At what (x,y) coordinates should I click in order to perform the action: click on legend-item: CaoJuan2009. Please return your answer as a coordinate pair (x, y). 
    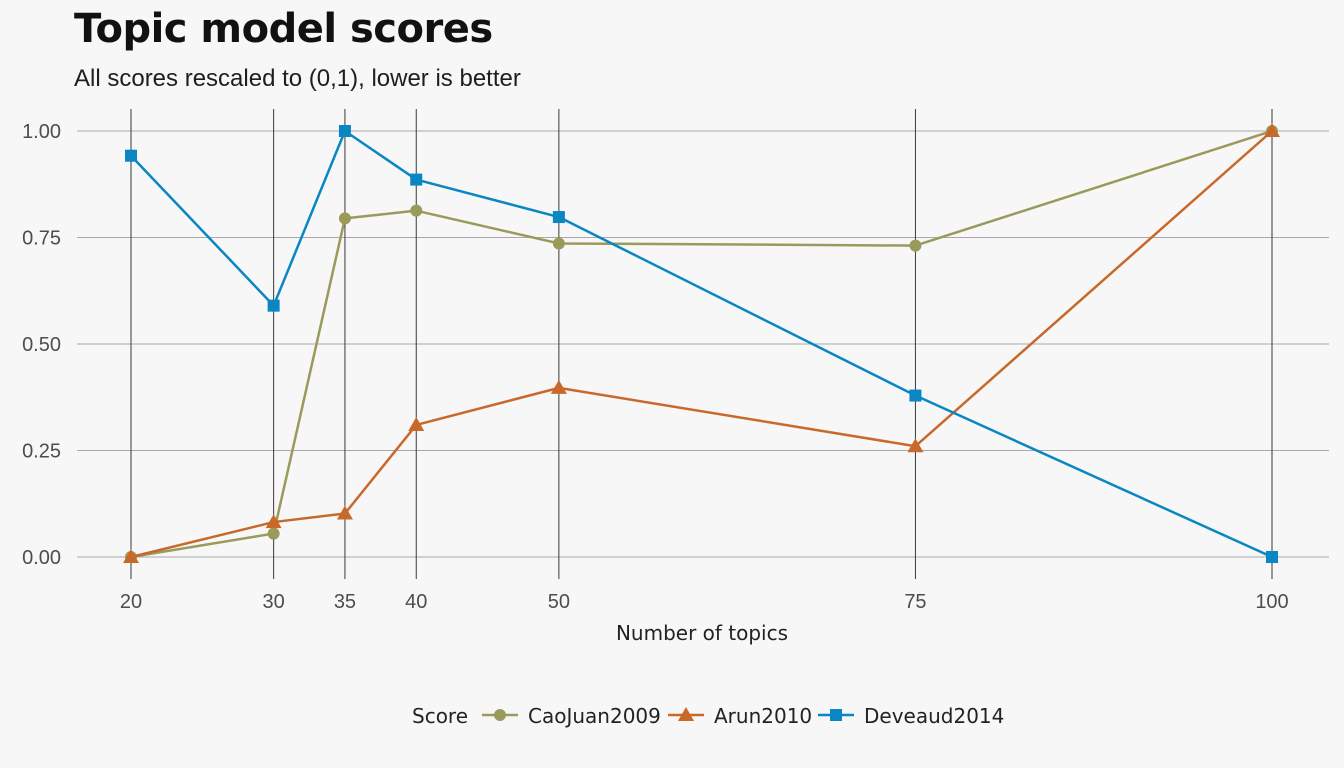
    Looking at the image, I should click on (571, 716).